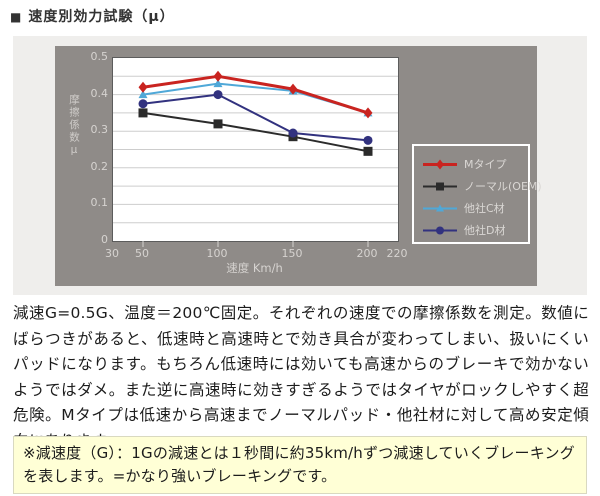 Image resolution: width=600 pixels, height=496 pixels. What do you see at coordinates (99, 130) in the screenshot?
I see `y-tick-label: 0.3` at bounding box center [99, 130].